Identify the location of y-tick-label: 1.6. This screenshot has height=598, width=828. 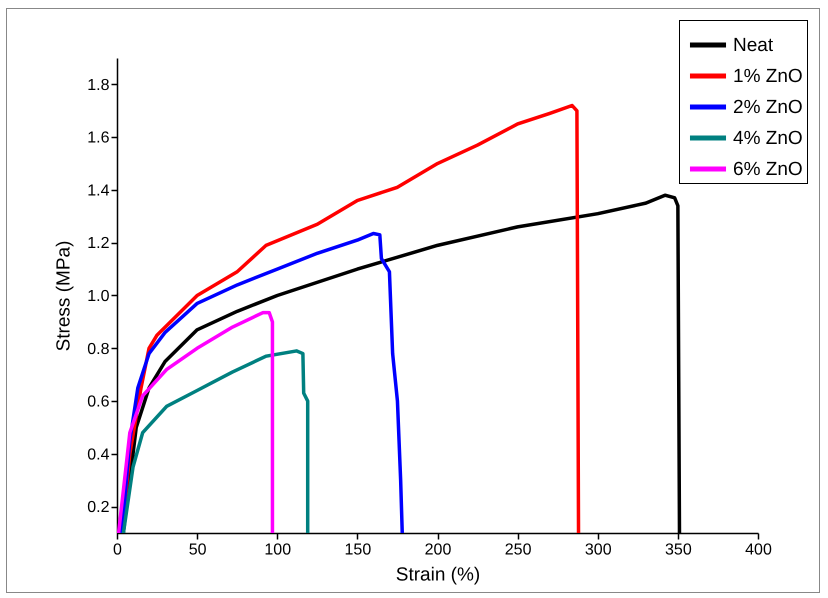
(98, 138).